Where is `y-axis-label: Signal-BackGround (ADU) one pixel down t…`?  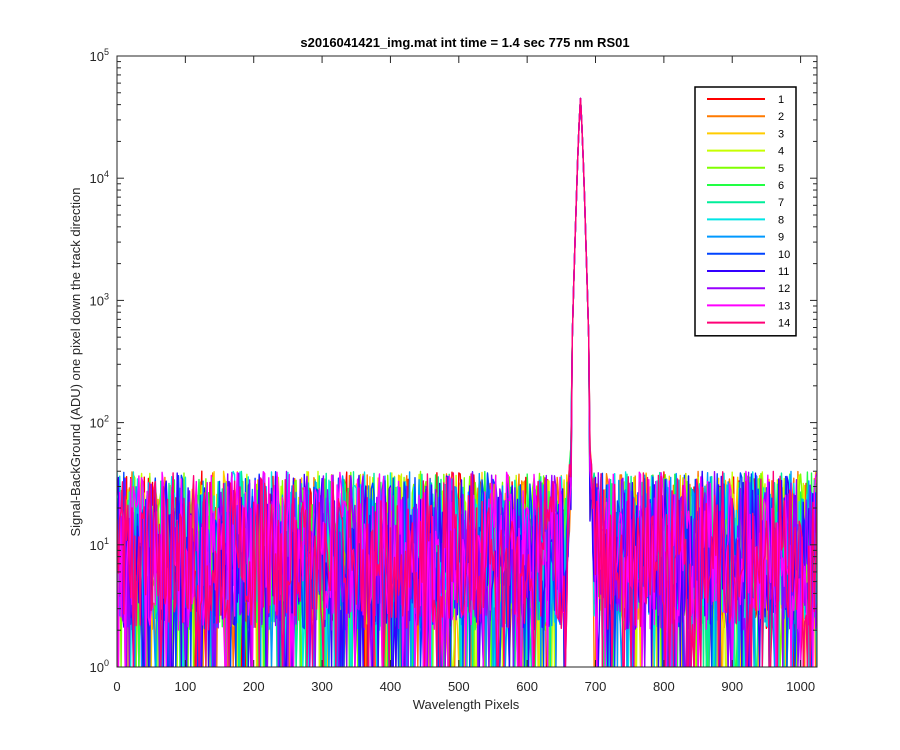 y-axis-label: Signal-BackGround (ADU) one pixel down t… is located at coordinates (75, 361).